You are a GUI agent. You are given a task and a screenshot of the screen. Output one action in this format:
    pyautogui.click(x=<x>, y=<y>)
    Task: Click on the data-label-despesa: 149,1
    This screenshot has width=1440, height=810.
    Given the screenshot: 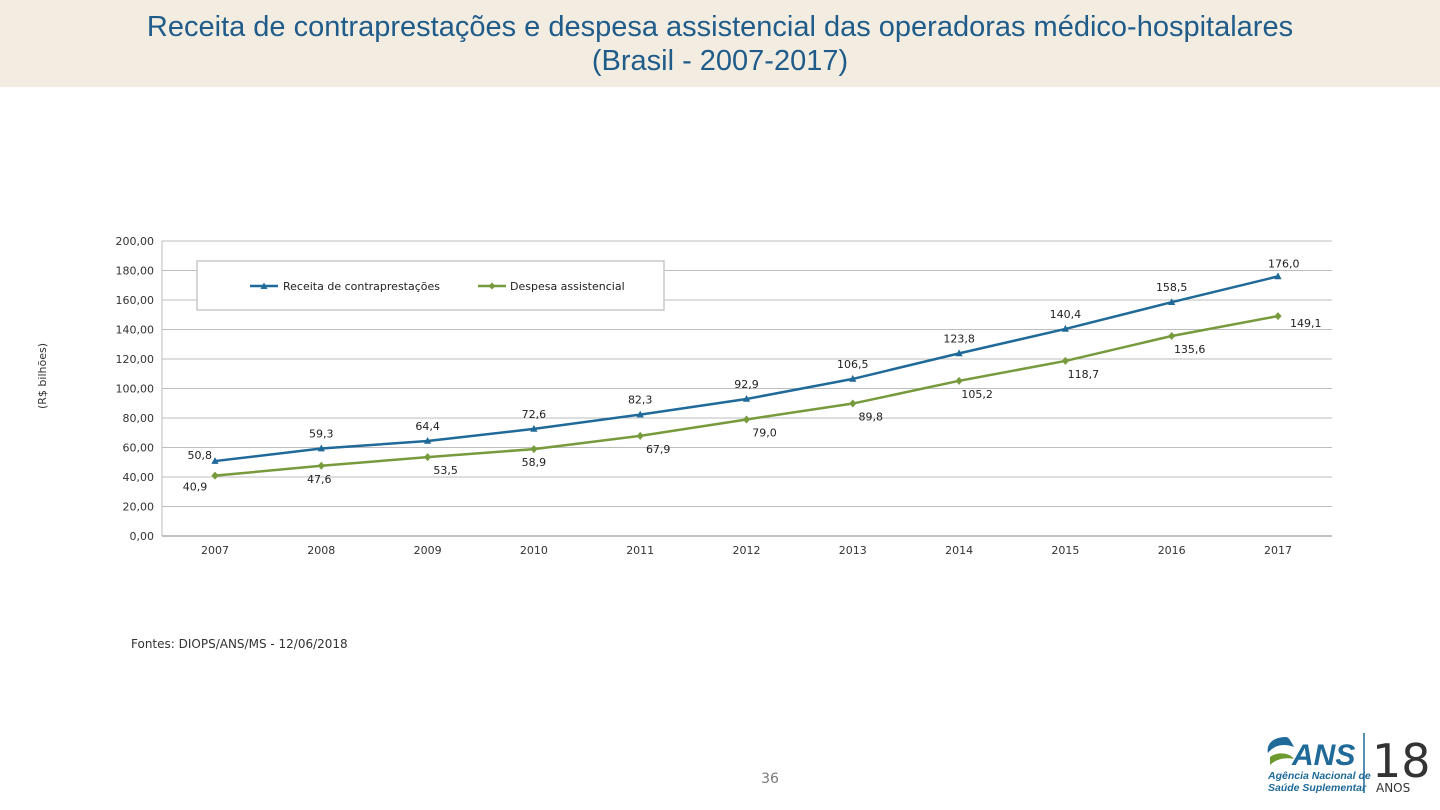 What is the action you would take?
    pyautogui.click(x=1306, y=323)
    